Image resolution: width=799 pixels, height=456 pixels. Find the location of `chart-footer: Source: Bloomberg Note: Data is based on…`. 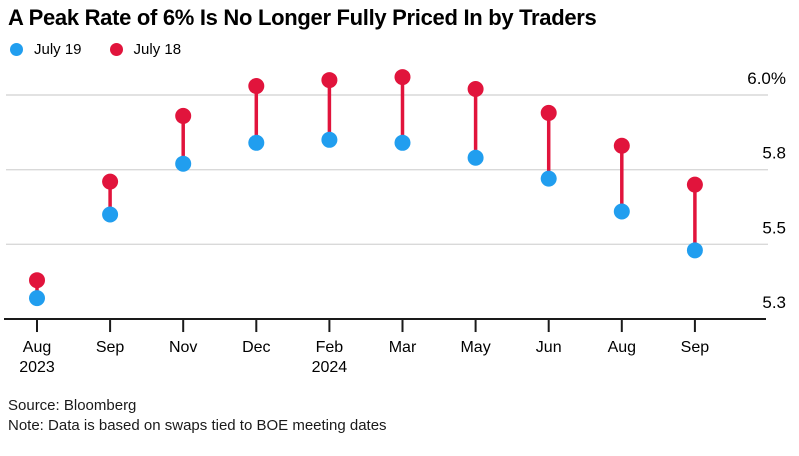

chart-footer: Source: Bloomberg Note: Data is based on… is located at coordinates (197, 416).